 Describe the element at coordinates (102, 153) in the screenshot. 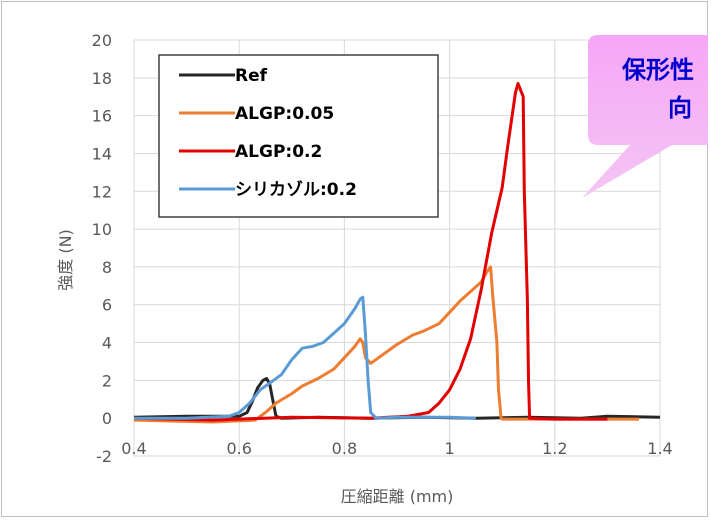

I see `y-tick-label: 14` at that location.